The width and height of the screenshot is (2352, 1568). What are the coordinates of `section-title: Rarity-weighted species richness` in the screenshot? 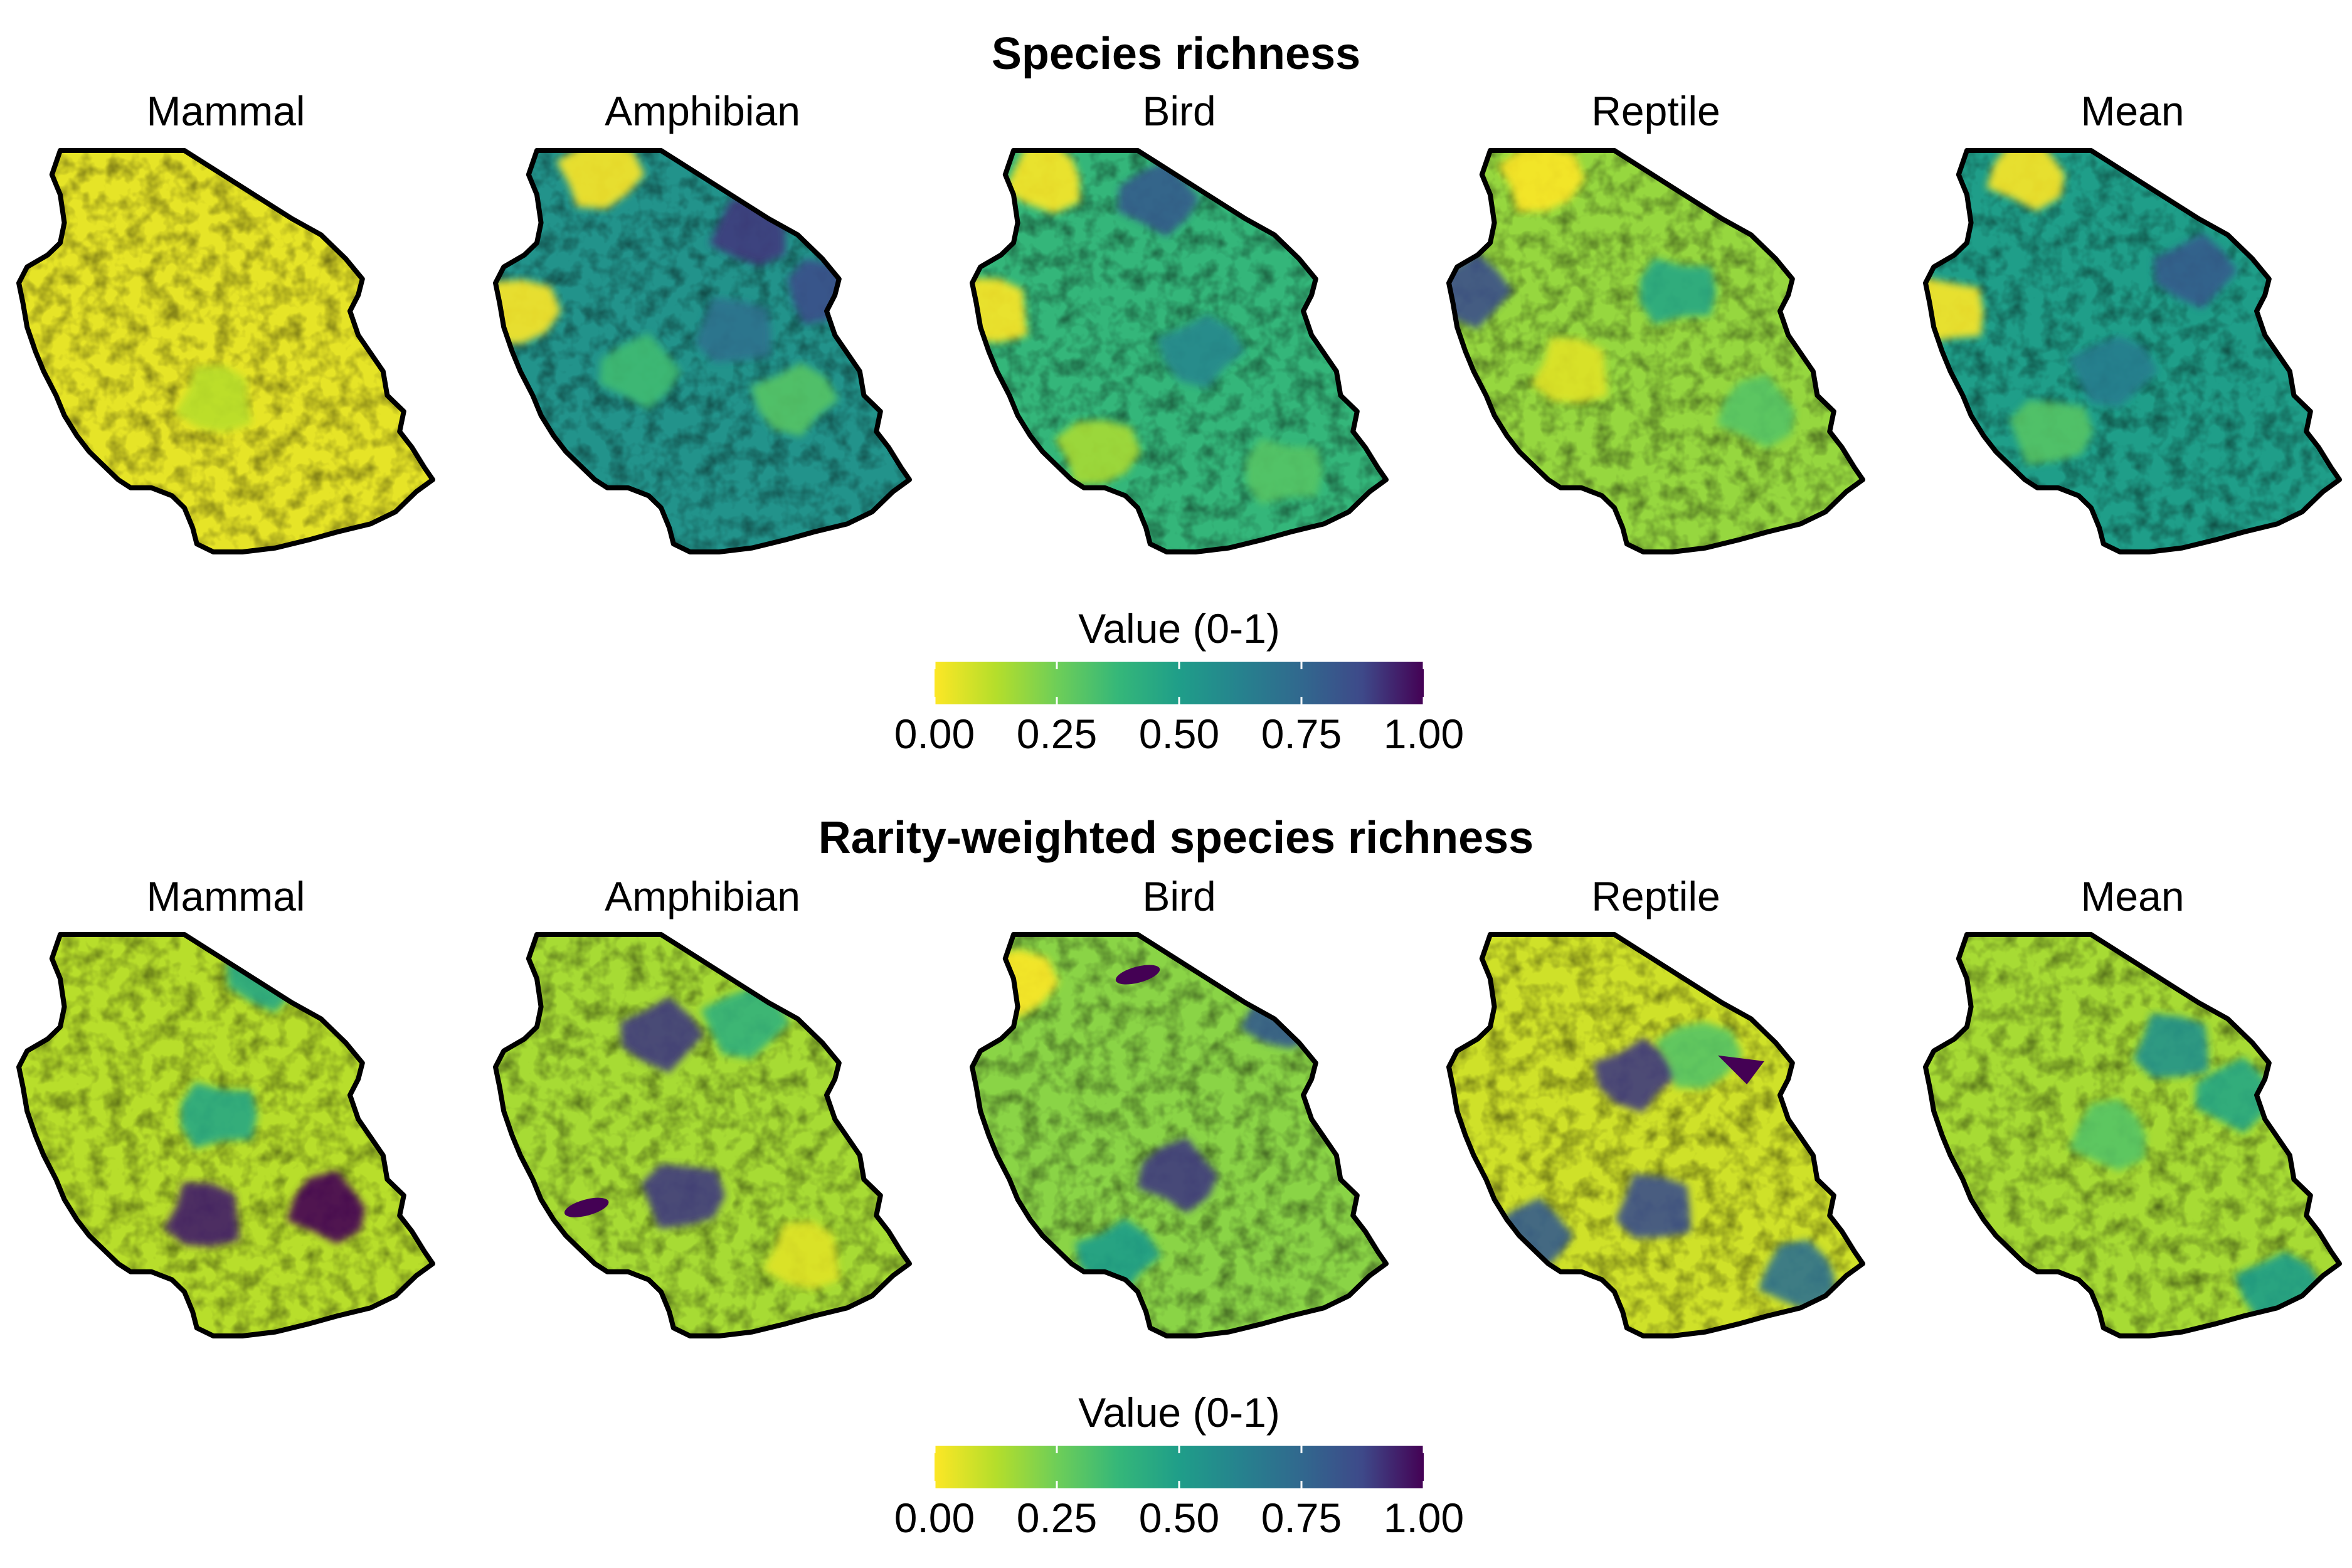 It's located at (1176, 838).